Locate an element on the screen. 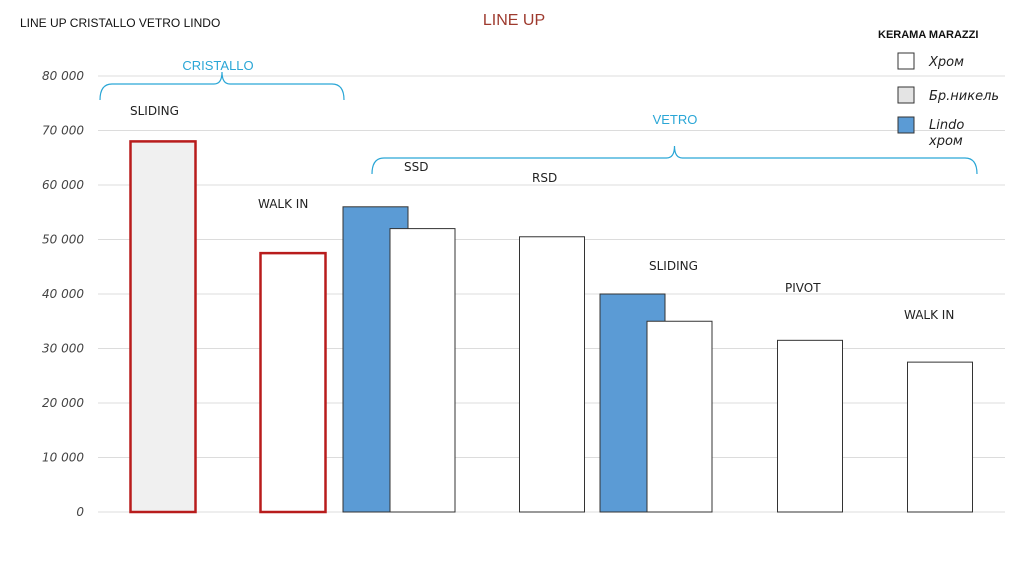 This screenshot has width=1024, height=574. y-tick-label: 80 000 is located at coordinates (63, 76).